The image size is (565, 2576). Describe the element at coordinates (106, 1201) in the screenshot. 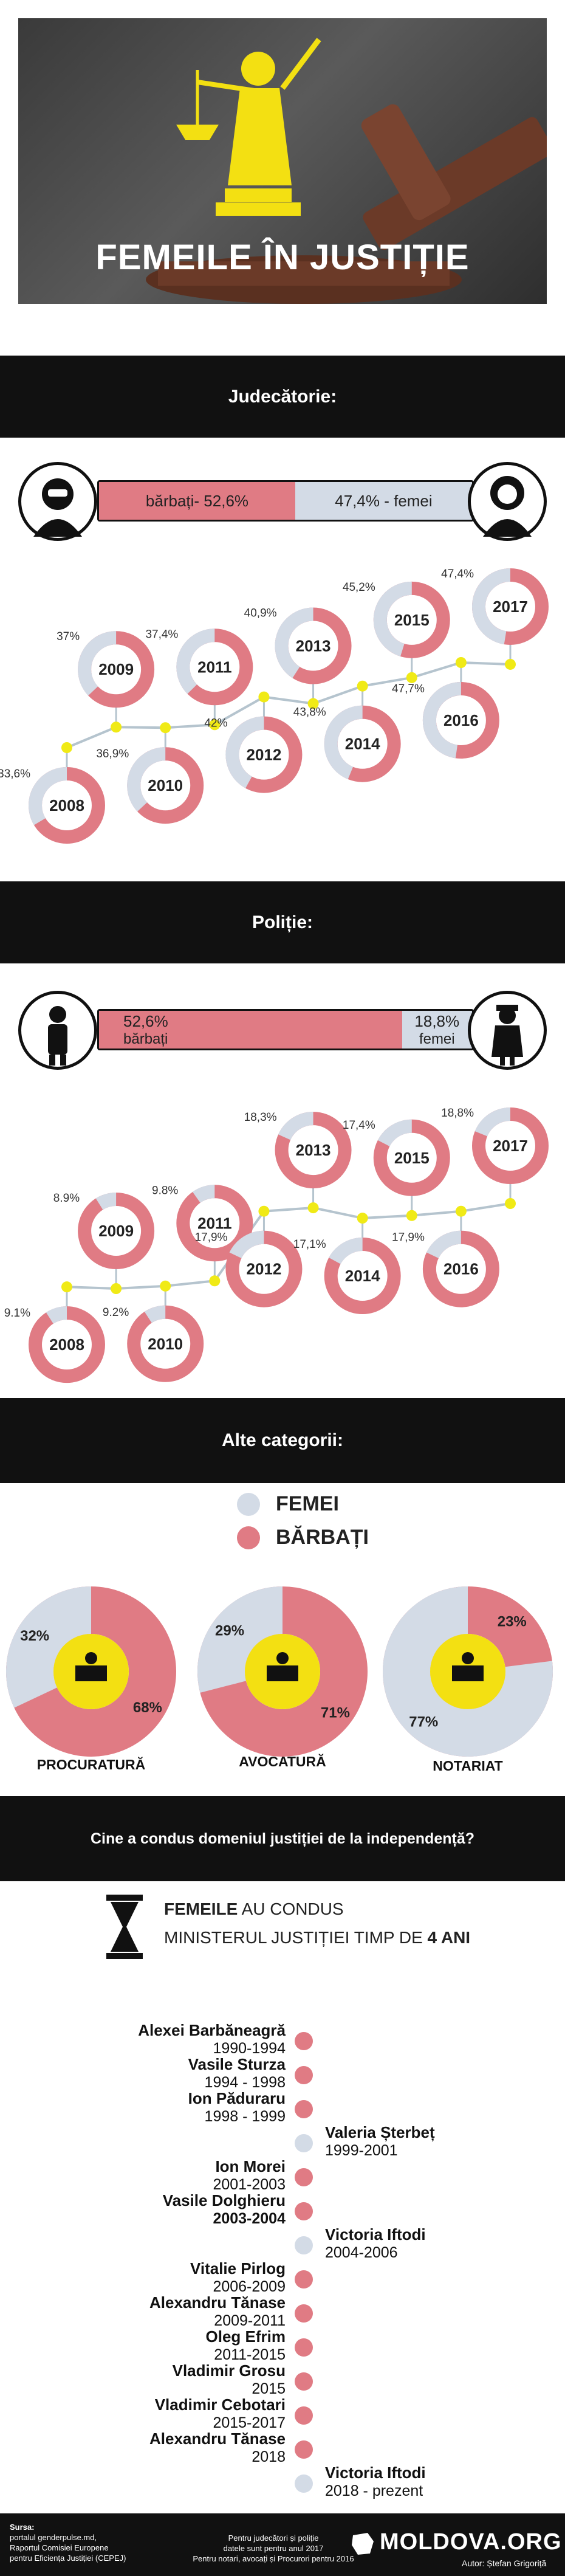

I see `politie-donut-women-2009` at that location.